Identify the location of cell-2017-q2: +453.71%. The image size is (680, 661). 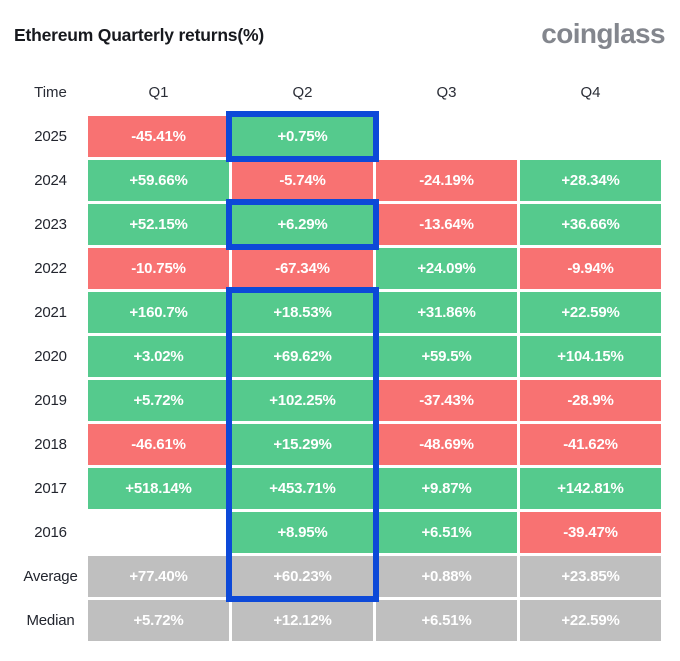
(302, 488).